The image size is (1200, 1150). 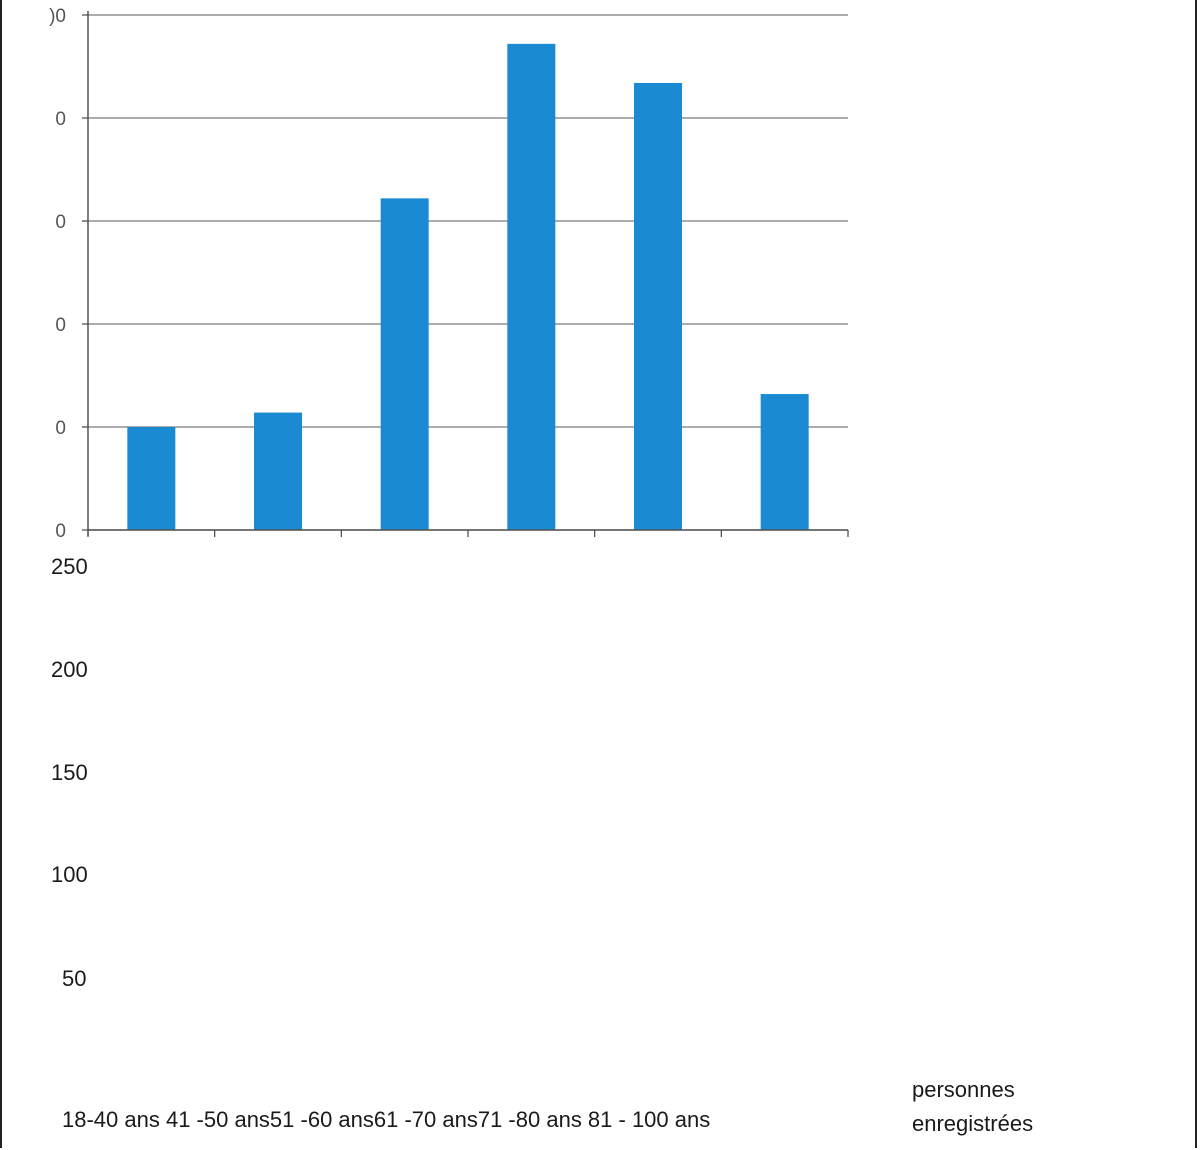 I want to click on y-tick-label-50: 0, so click(x=60, y=428).